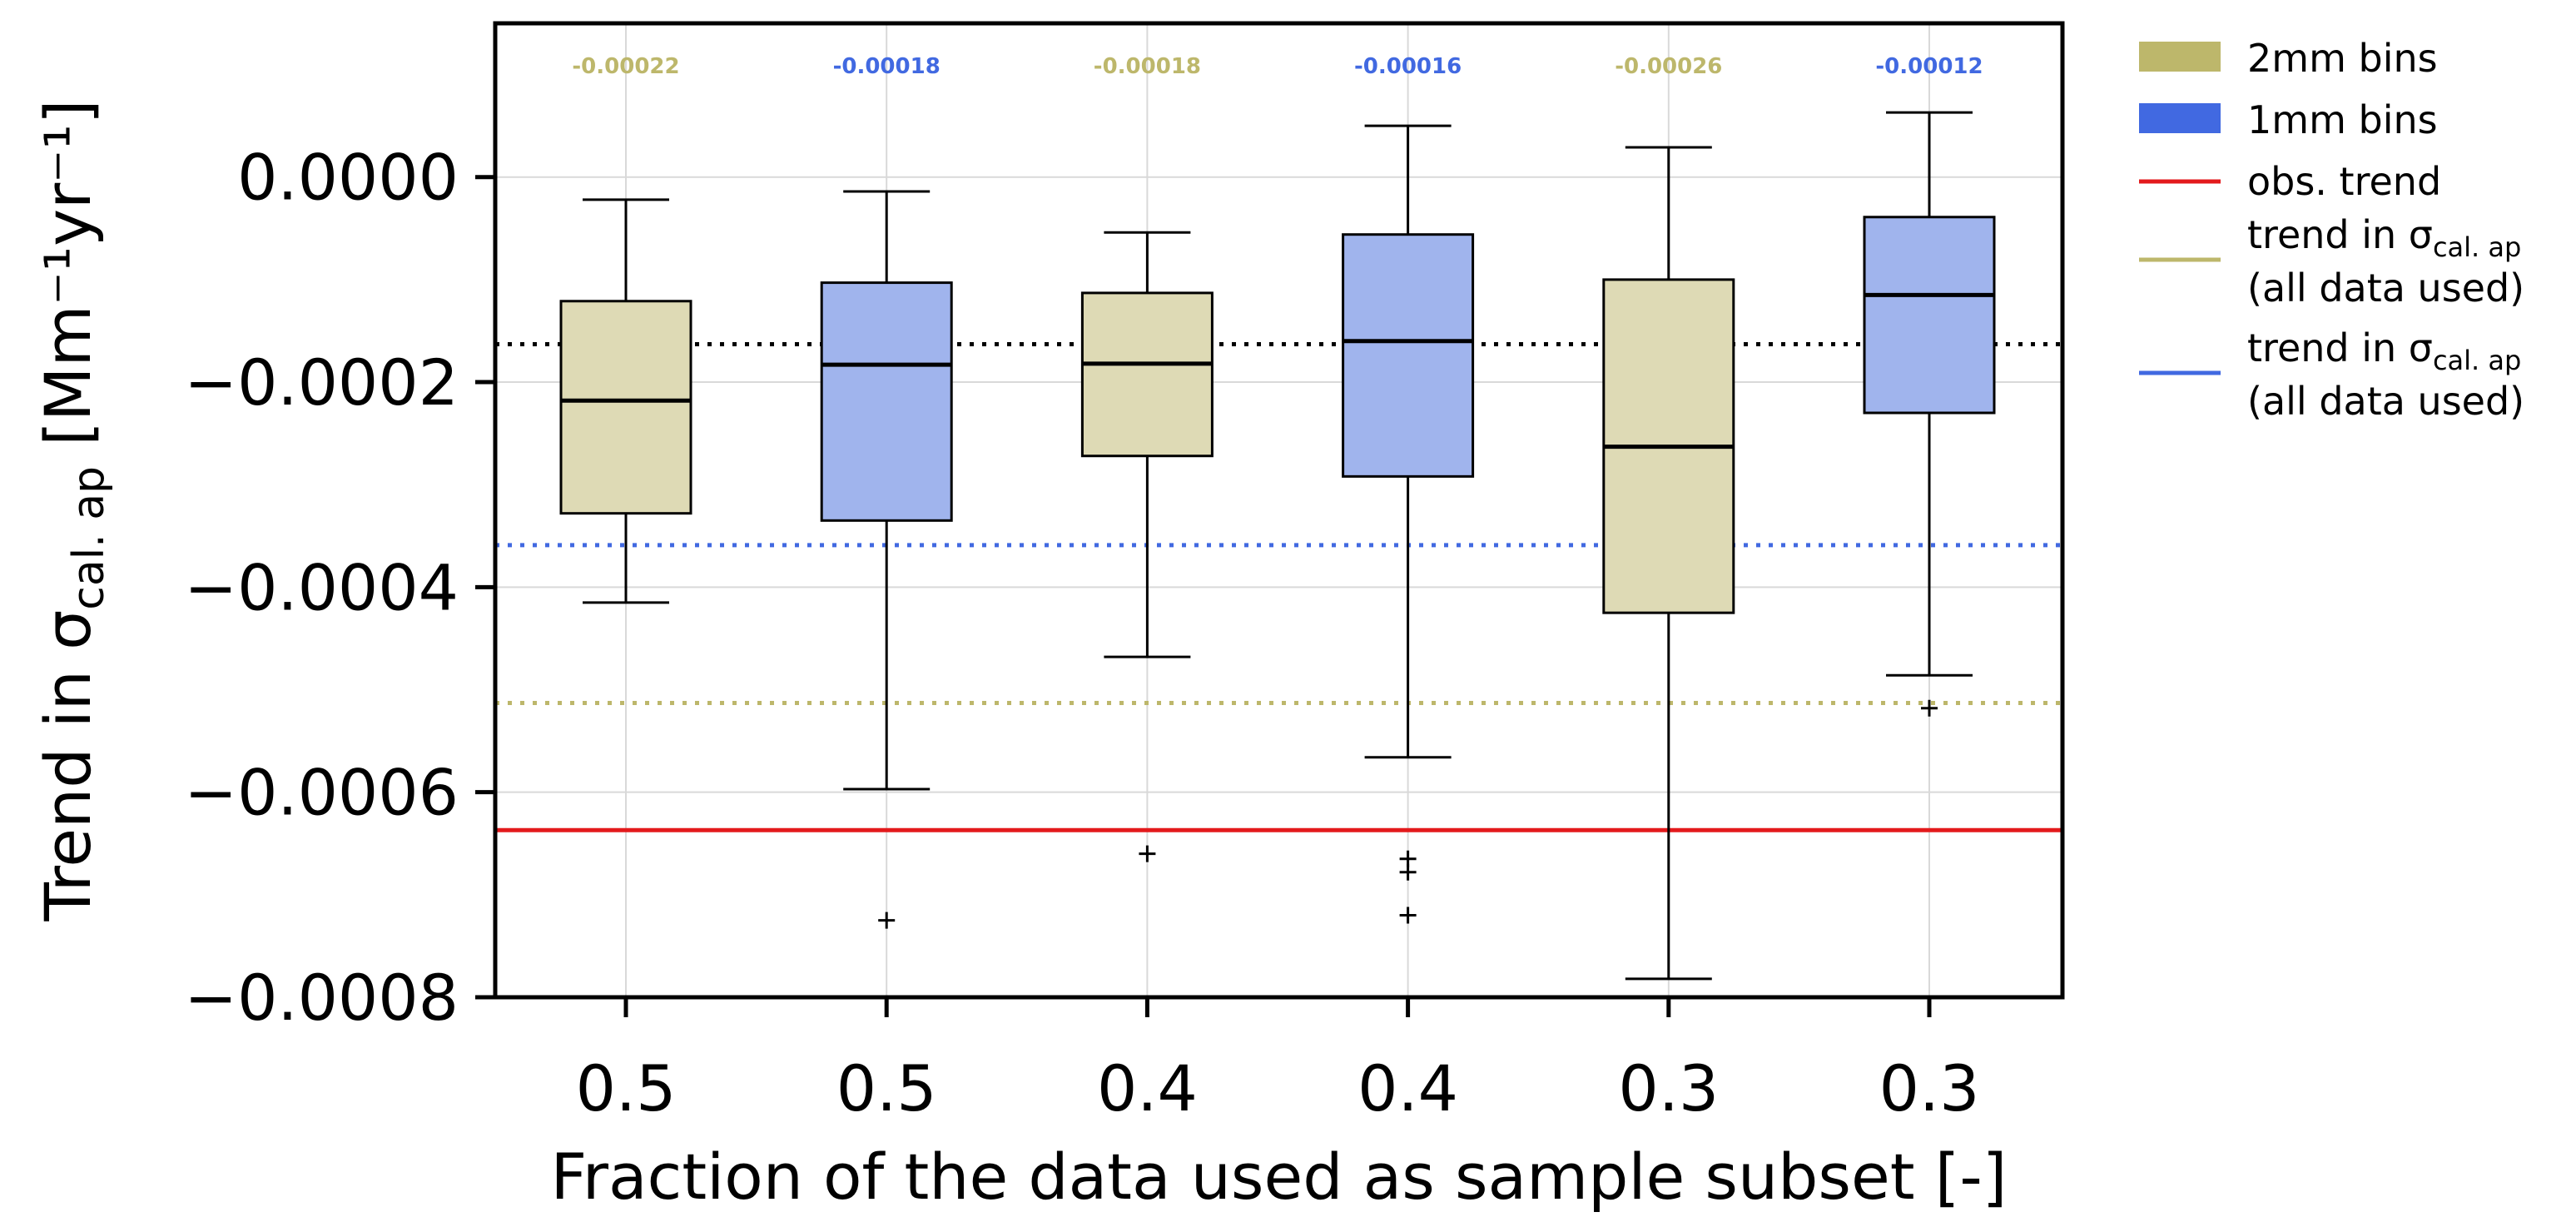  I want to click on legend-label: obs. trend, so click(2344, 181).